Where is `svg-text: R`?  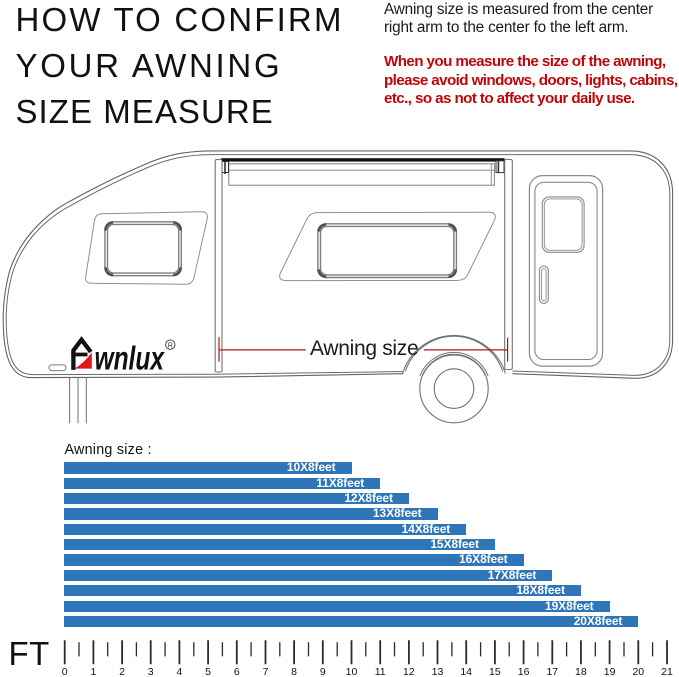 svg-text: R is located at coordinates (170, 345).